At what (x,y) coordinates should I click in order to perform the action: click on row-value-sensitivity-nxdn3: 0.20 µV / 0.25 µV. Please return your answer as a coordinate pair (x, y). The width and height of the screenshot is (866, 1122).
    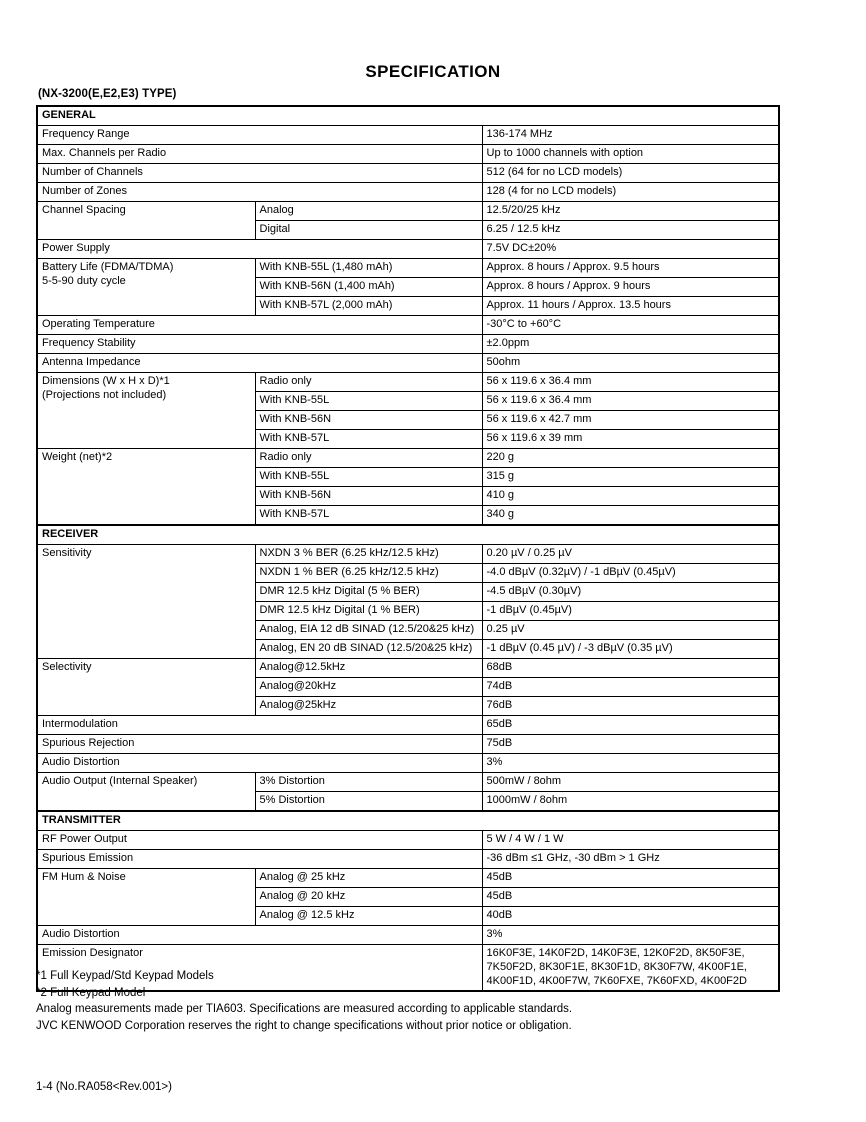
    Looking at the image, I should click on (630, 554).